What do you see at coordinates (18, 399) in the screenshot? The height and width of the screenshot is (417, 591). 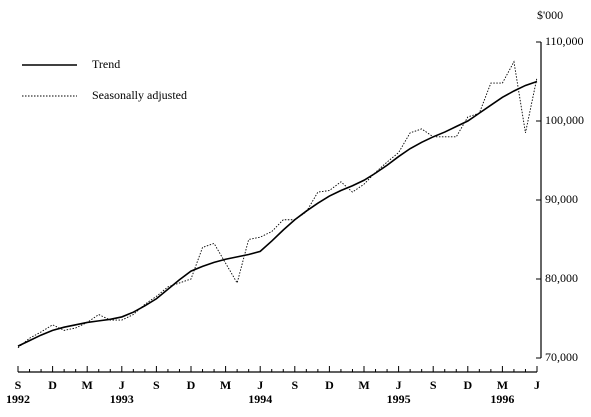 I see `year-label: 1992` at bounding box center [18, 399].